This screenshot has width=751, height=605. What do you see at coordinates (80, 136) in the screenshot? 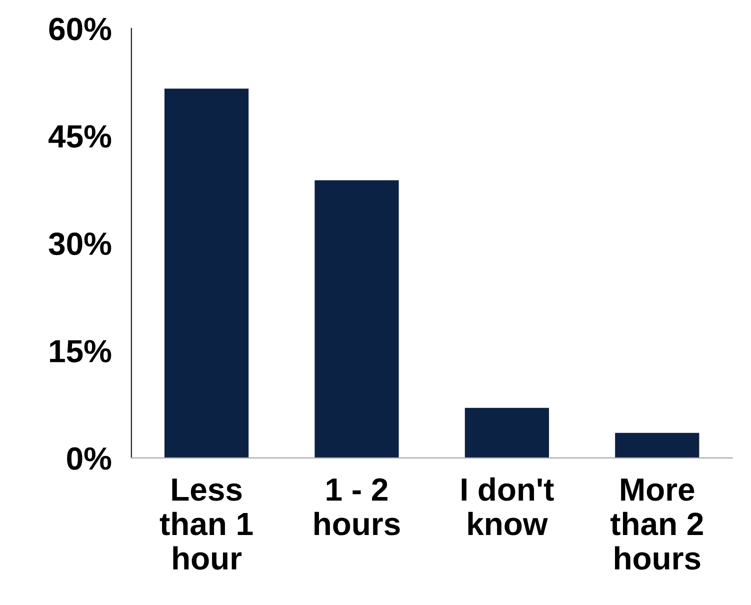
I see `y-tick-label: 45%` at bounding box center [80, 136].